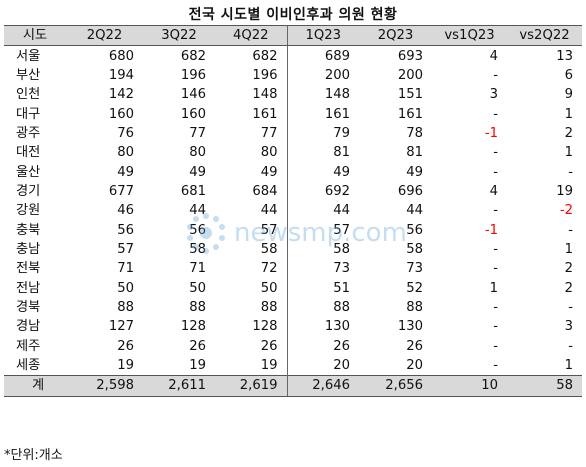  Describe the element at coordinates (251, 172) in the screenshot. I see `cell-4q22: 49` at that location.